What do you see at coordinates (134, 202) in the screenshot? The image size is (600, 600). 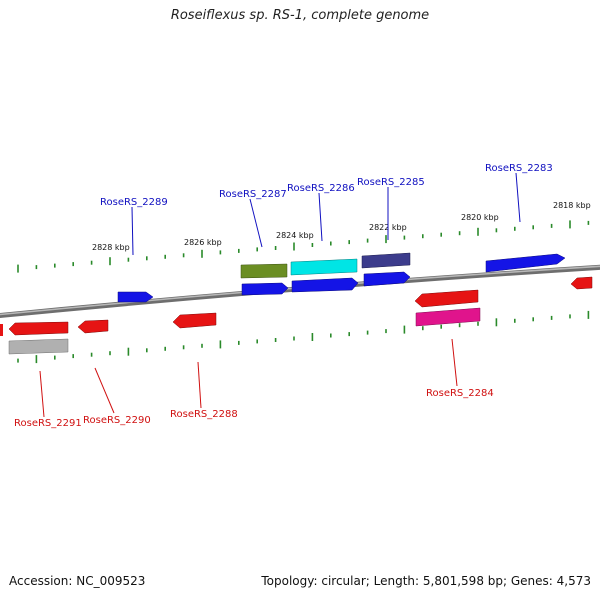 I see `gene-label-2289: RoseRS_2289` at bounding box center [134, 202].